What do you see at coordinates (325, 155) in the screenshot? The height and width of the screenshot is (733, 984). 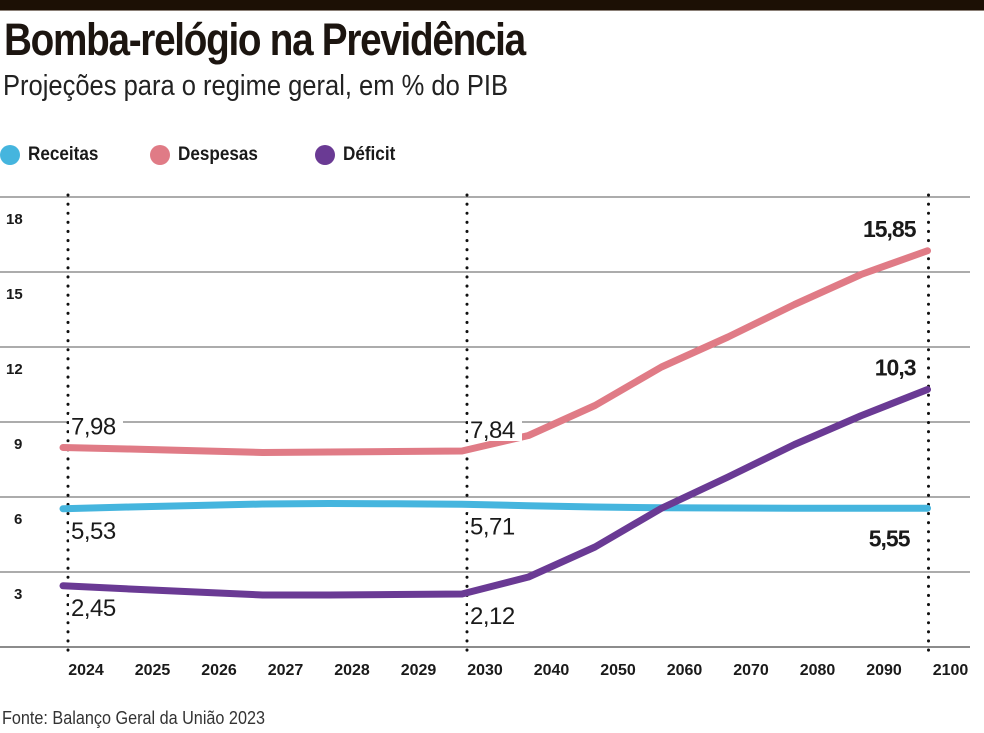 I see `legend-dot-deficit-icon` at bounding box center [325, 155].